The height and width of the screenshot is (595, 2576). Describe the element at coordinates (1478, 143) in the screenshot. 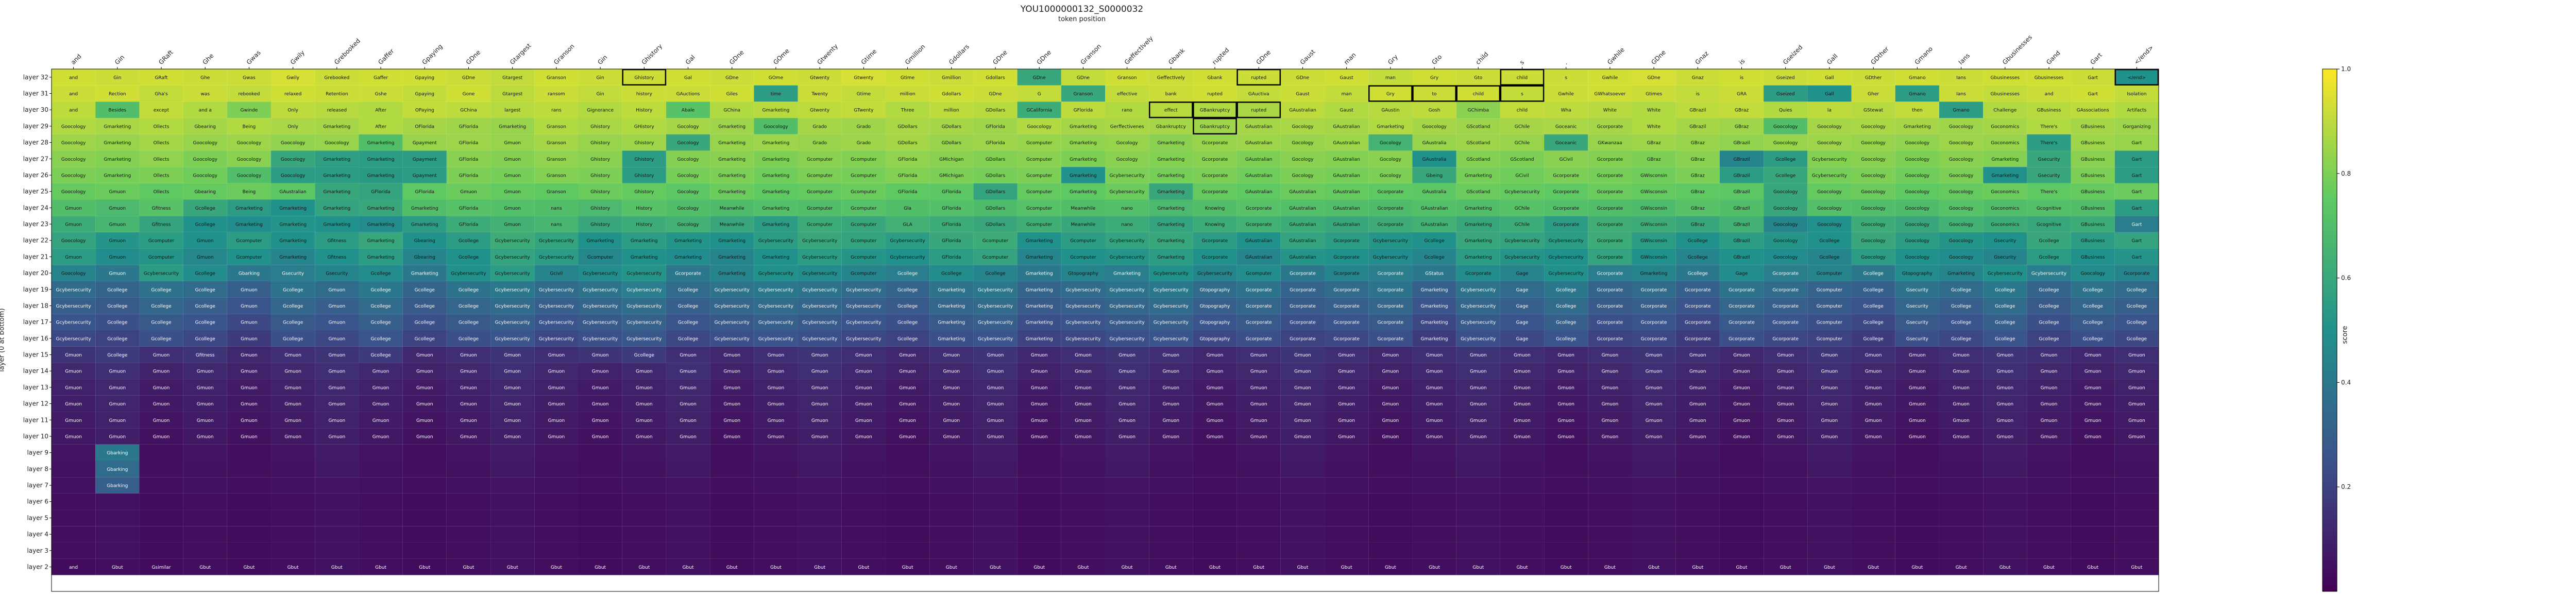

I see `cell-label: GScotland` at that location.